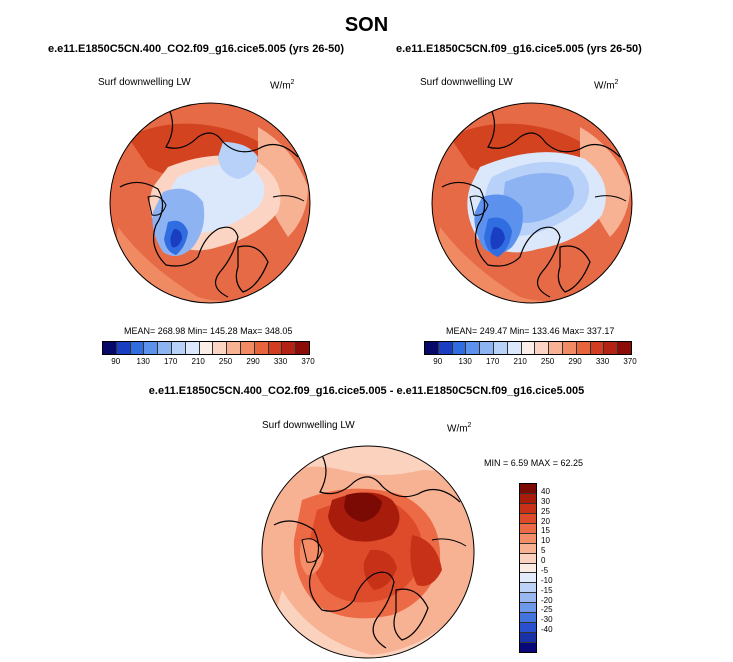  Describe the element at coordinates (534, 463) in the screenshot. I see `difference-stats: MIN = 6.59 MAX = 62.25` at that location.